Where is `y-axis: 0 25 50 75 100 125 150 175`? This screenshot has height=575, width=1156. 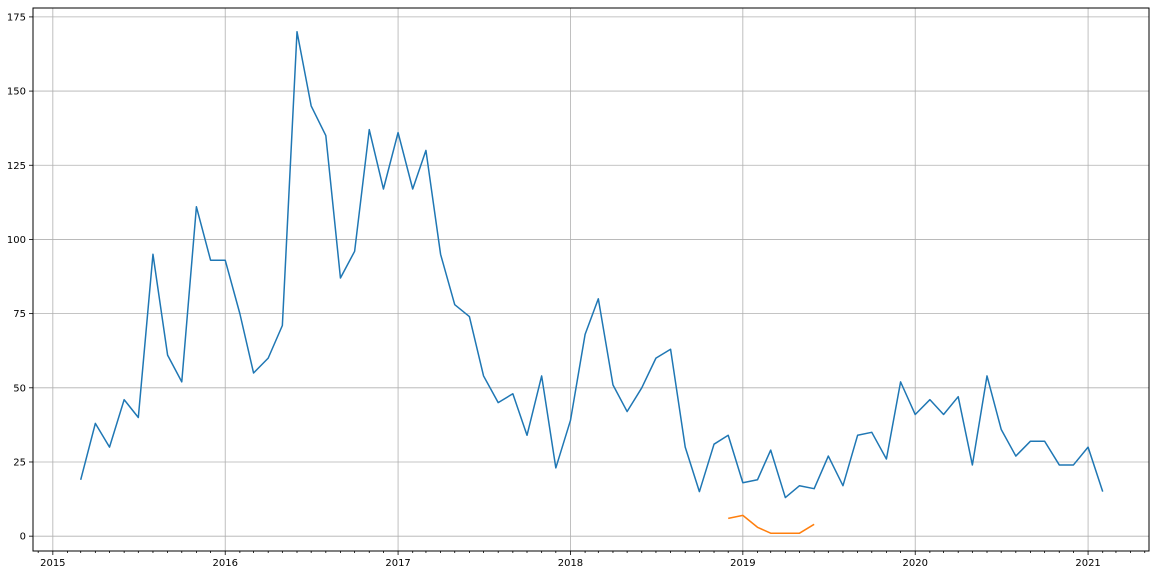
y-axis: 0 25 50 75 100 125 150 175 is located at coordinates (20, 277).